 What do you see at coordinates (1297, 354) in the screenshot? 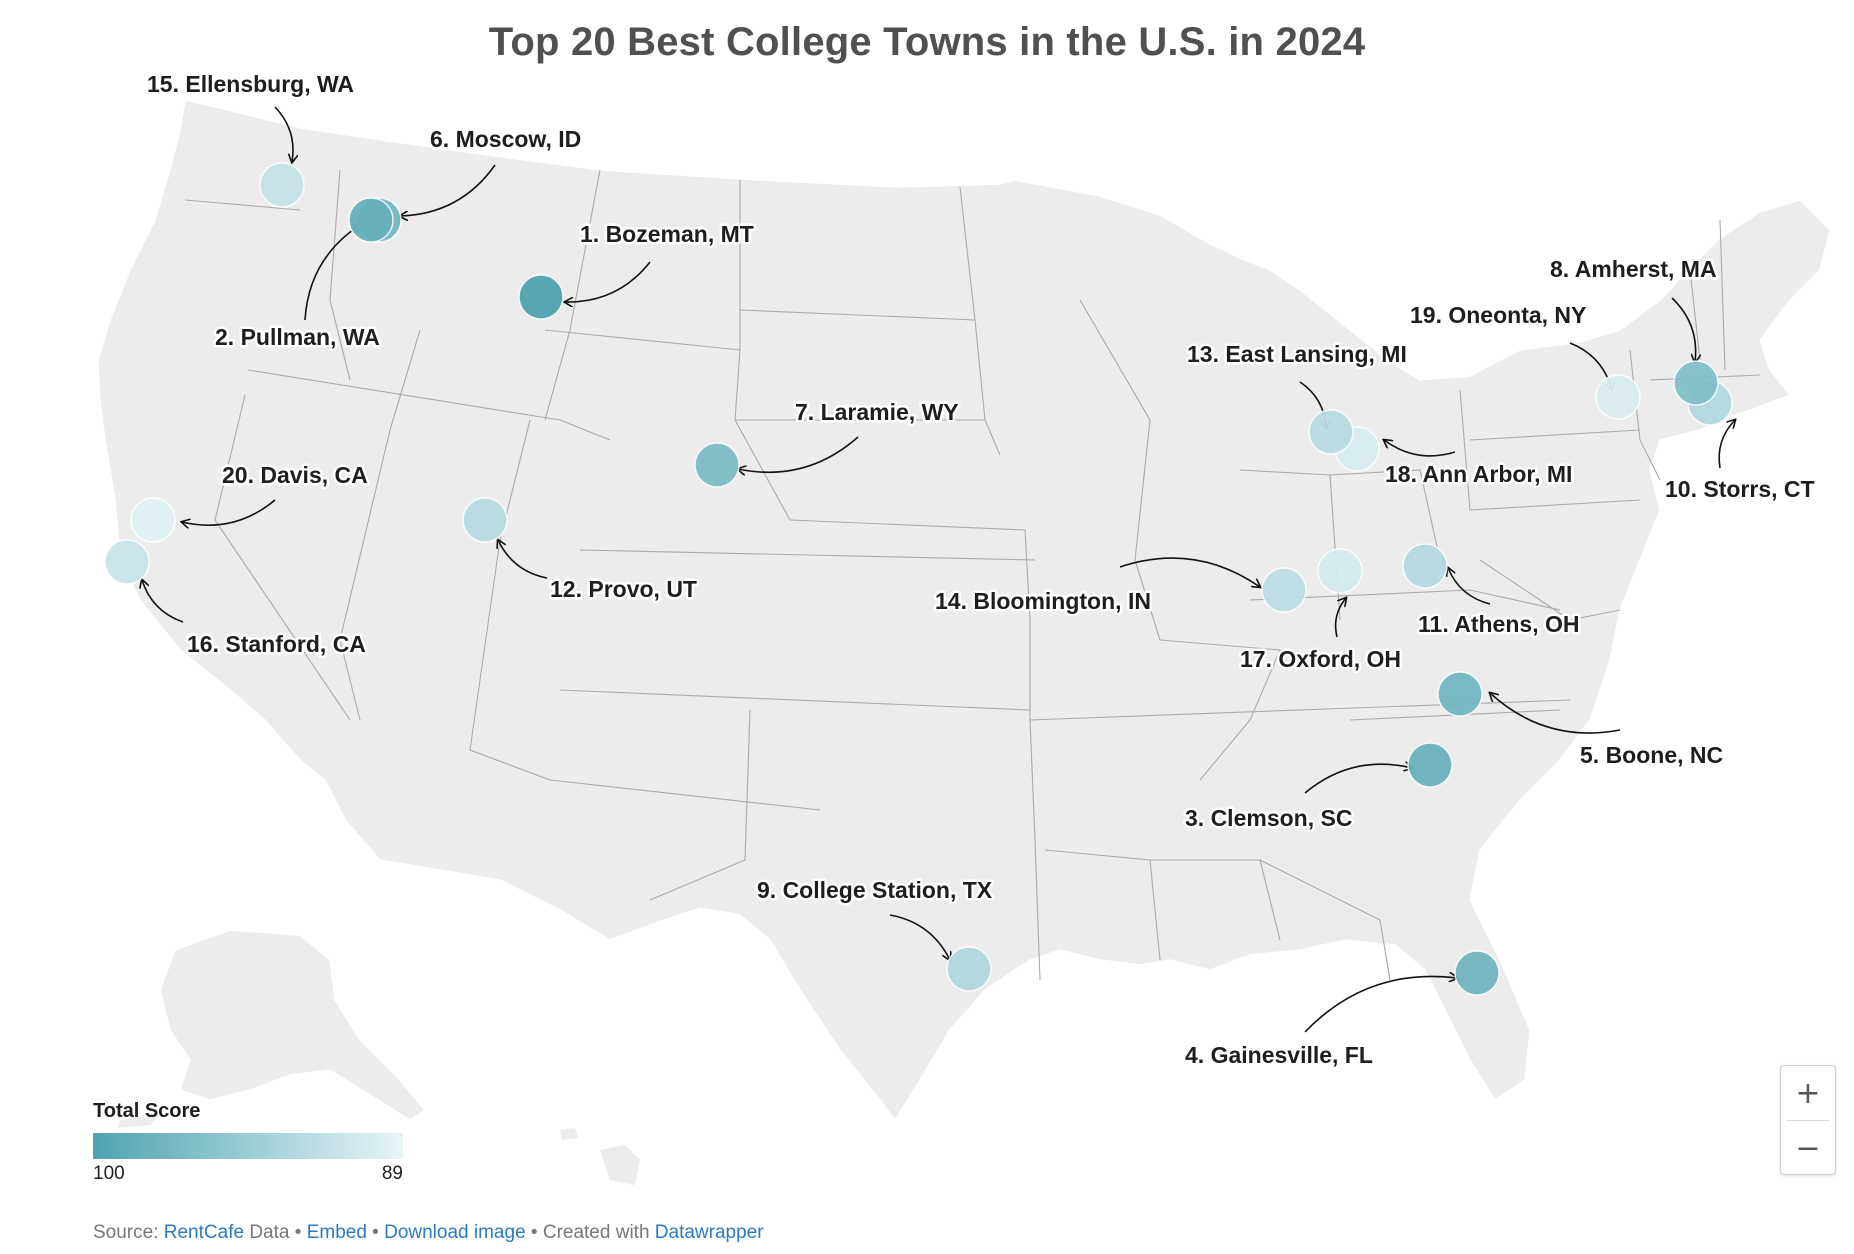
I see `town-label-13: 13. East Lansing, MI` at bounding box center [1297, 354].